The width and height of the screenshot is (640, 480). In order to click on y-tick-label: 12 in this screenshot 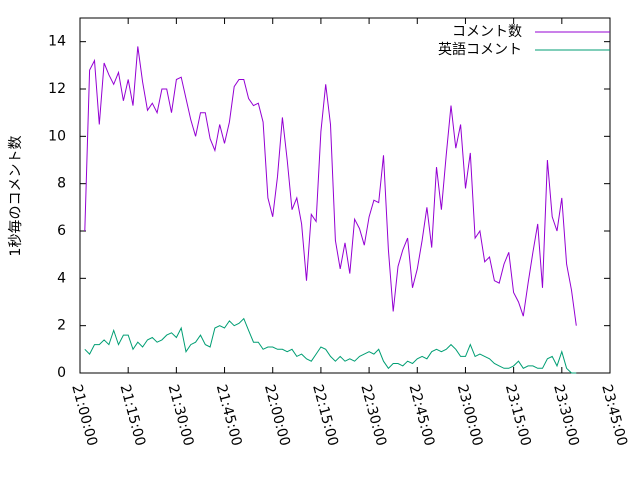, I will do `click(57, 89)`.